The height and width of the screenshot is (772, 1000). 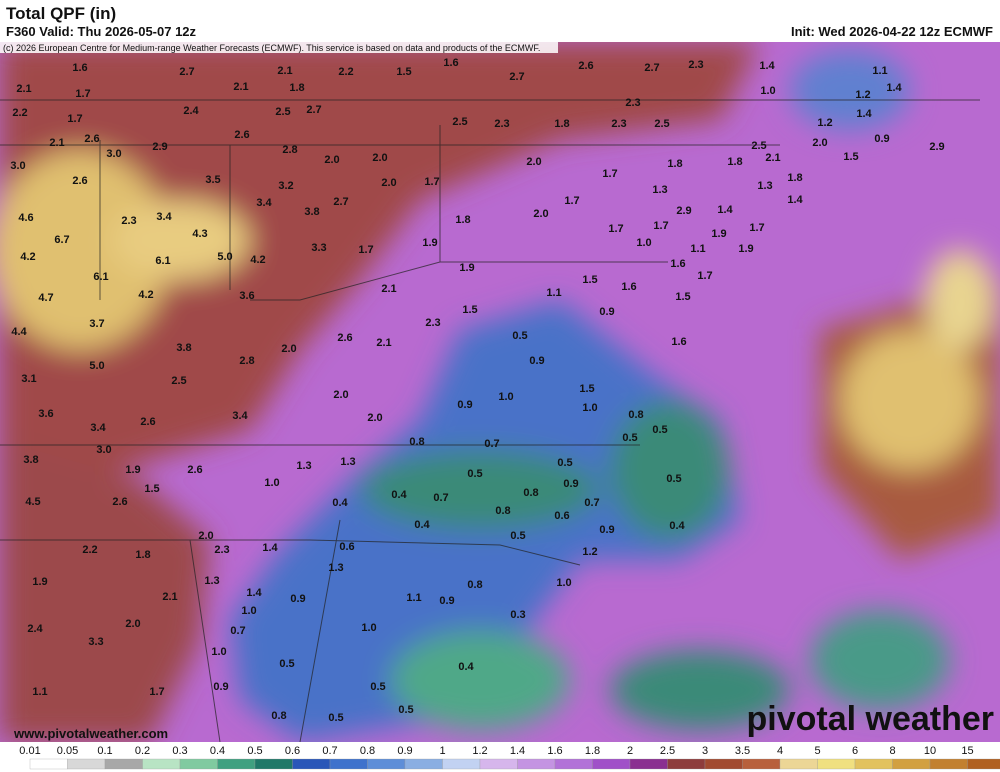 I want to click on colorbar-label: 1, so click(x=442, y=751).